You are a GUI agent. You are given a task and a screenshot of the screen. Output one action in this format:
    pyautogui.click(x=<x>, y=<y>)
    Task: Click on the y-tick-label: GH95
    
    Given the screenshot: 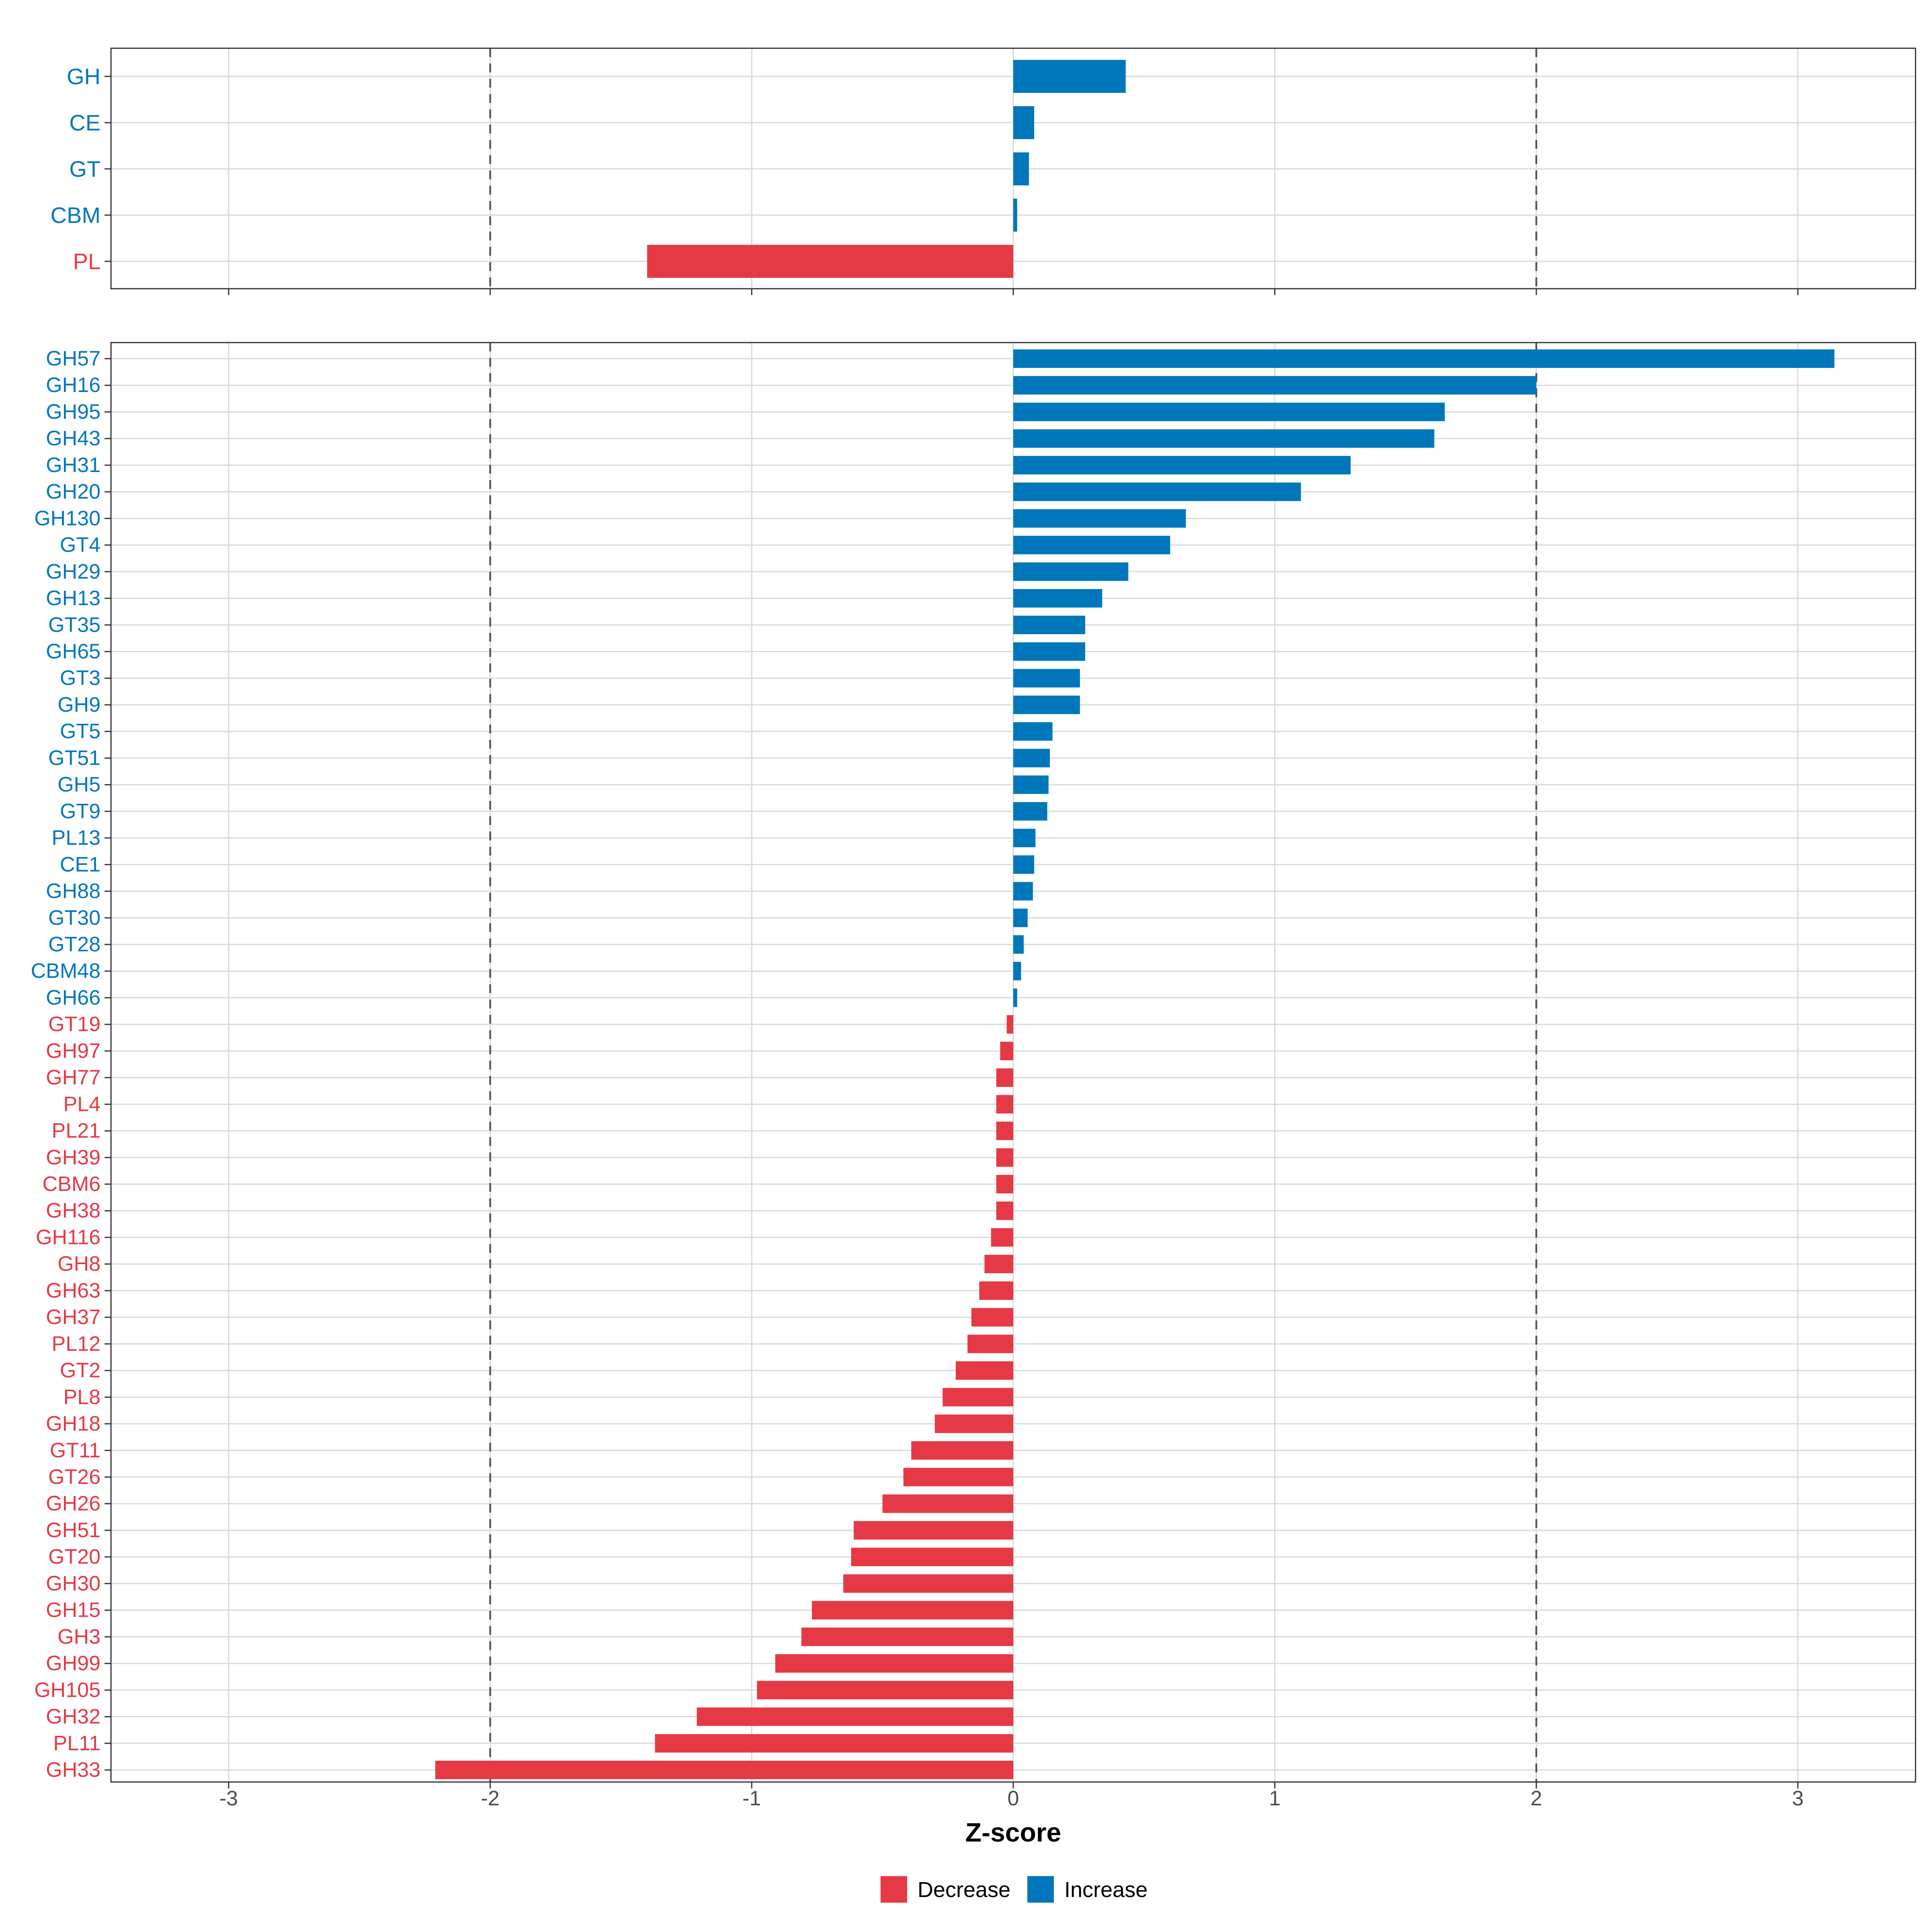 What is the action you would take?
    pyautogui.click(x=73, y=411)
    